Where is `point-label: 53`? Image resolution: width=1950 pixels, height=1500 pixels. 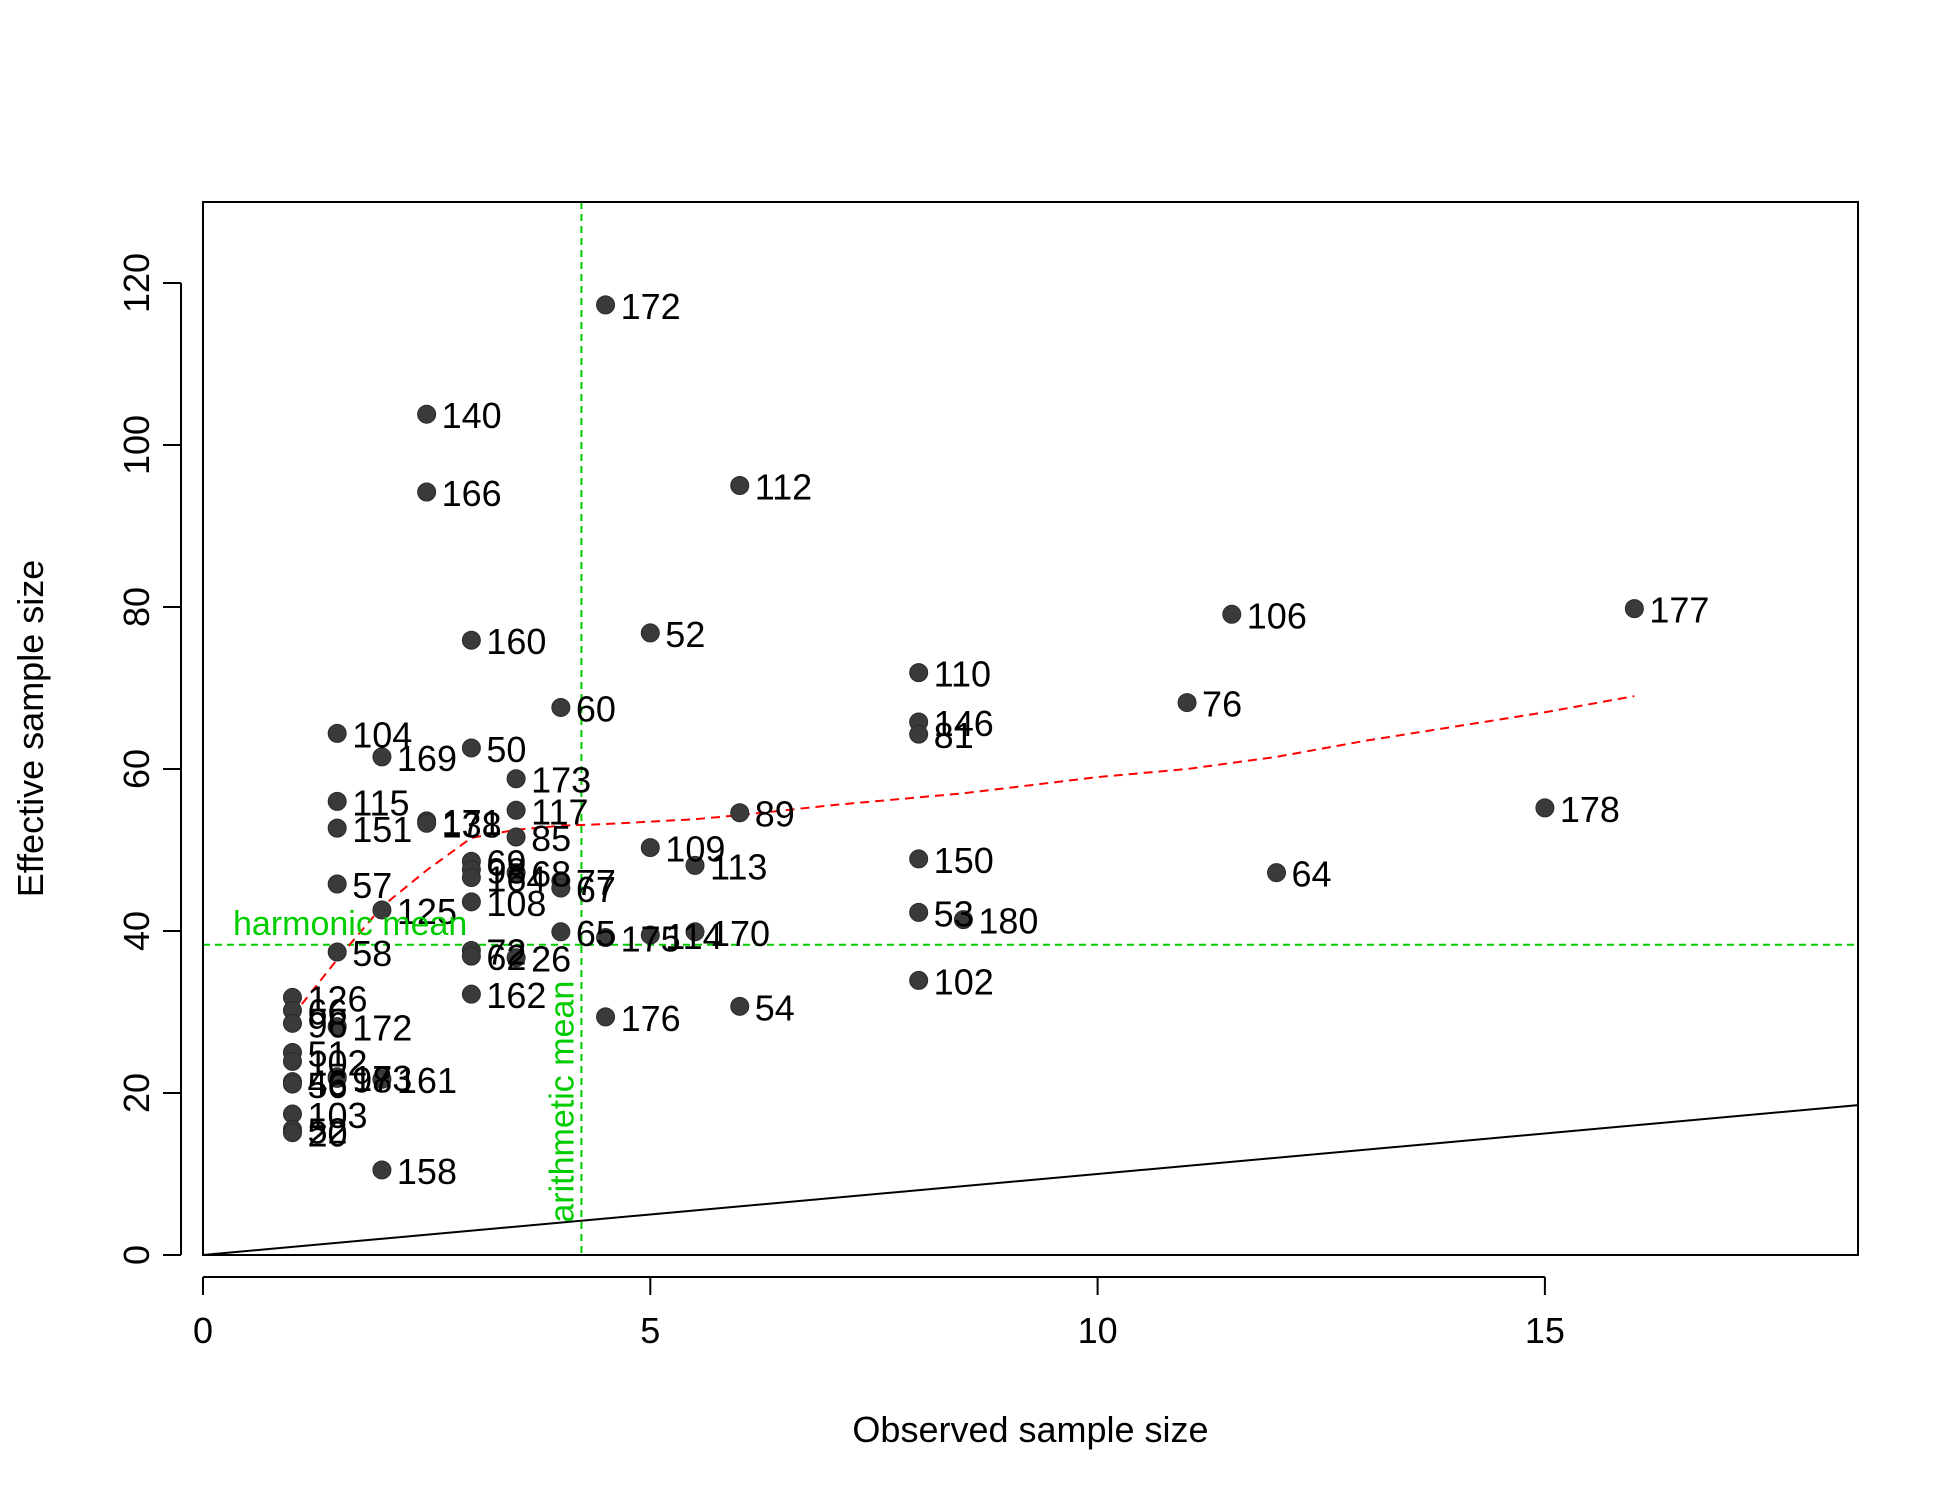 point-label: 53 is located at coordinates (954, 913).